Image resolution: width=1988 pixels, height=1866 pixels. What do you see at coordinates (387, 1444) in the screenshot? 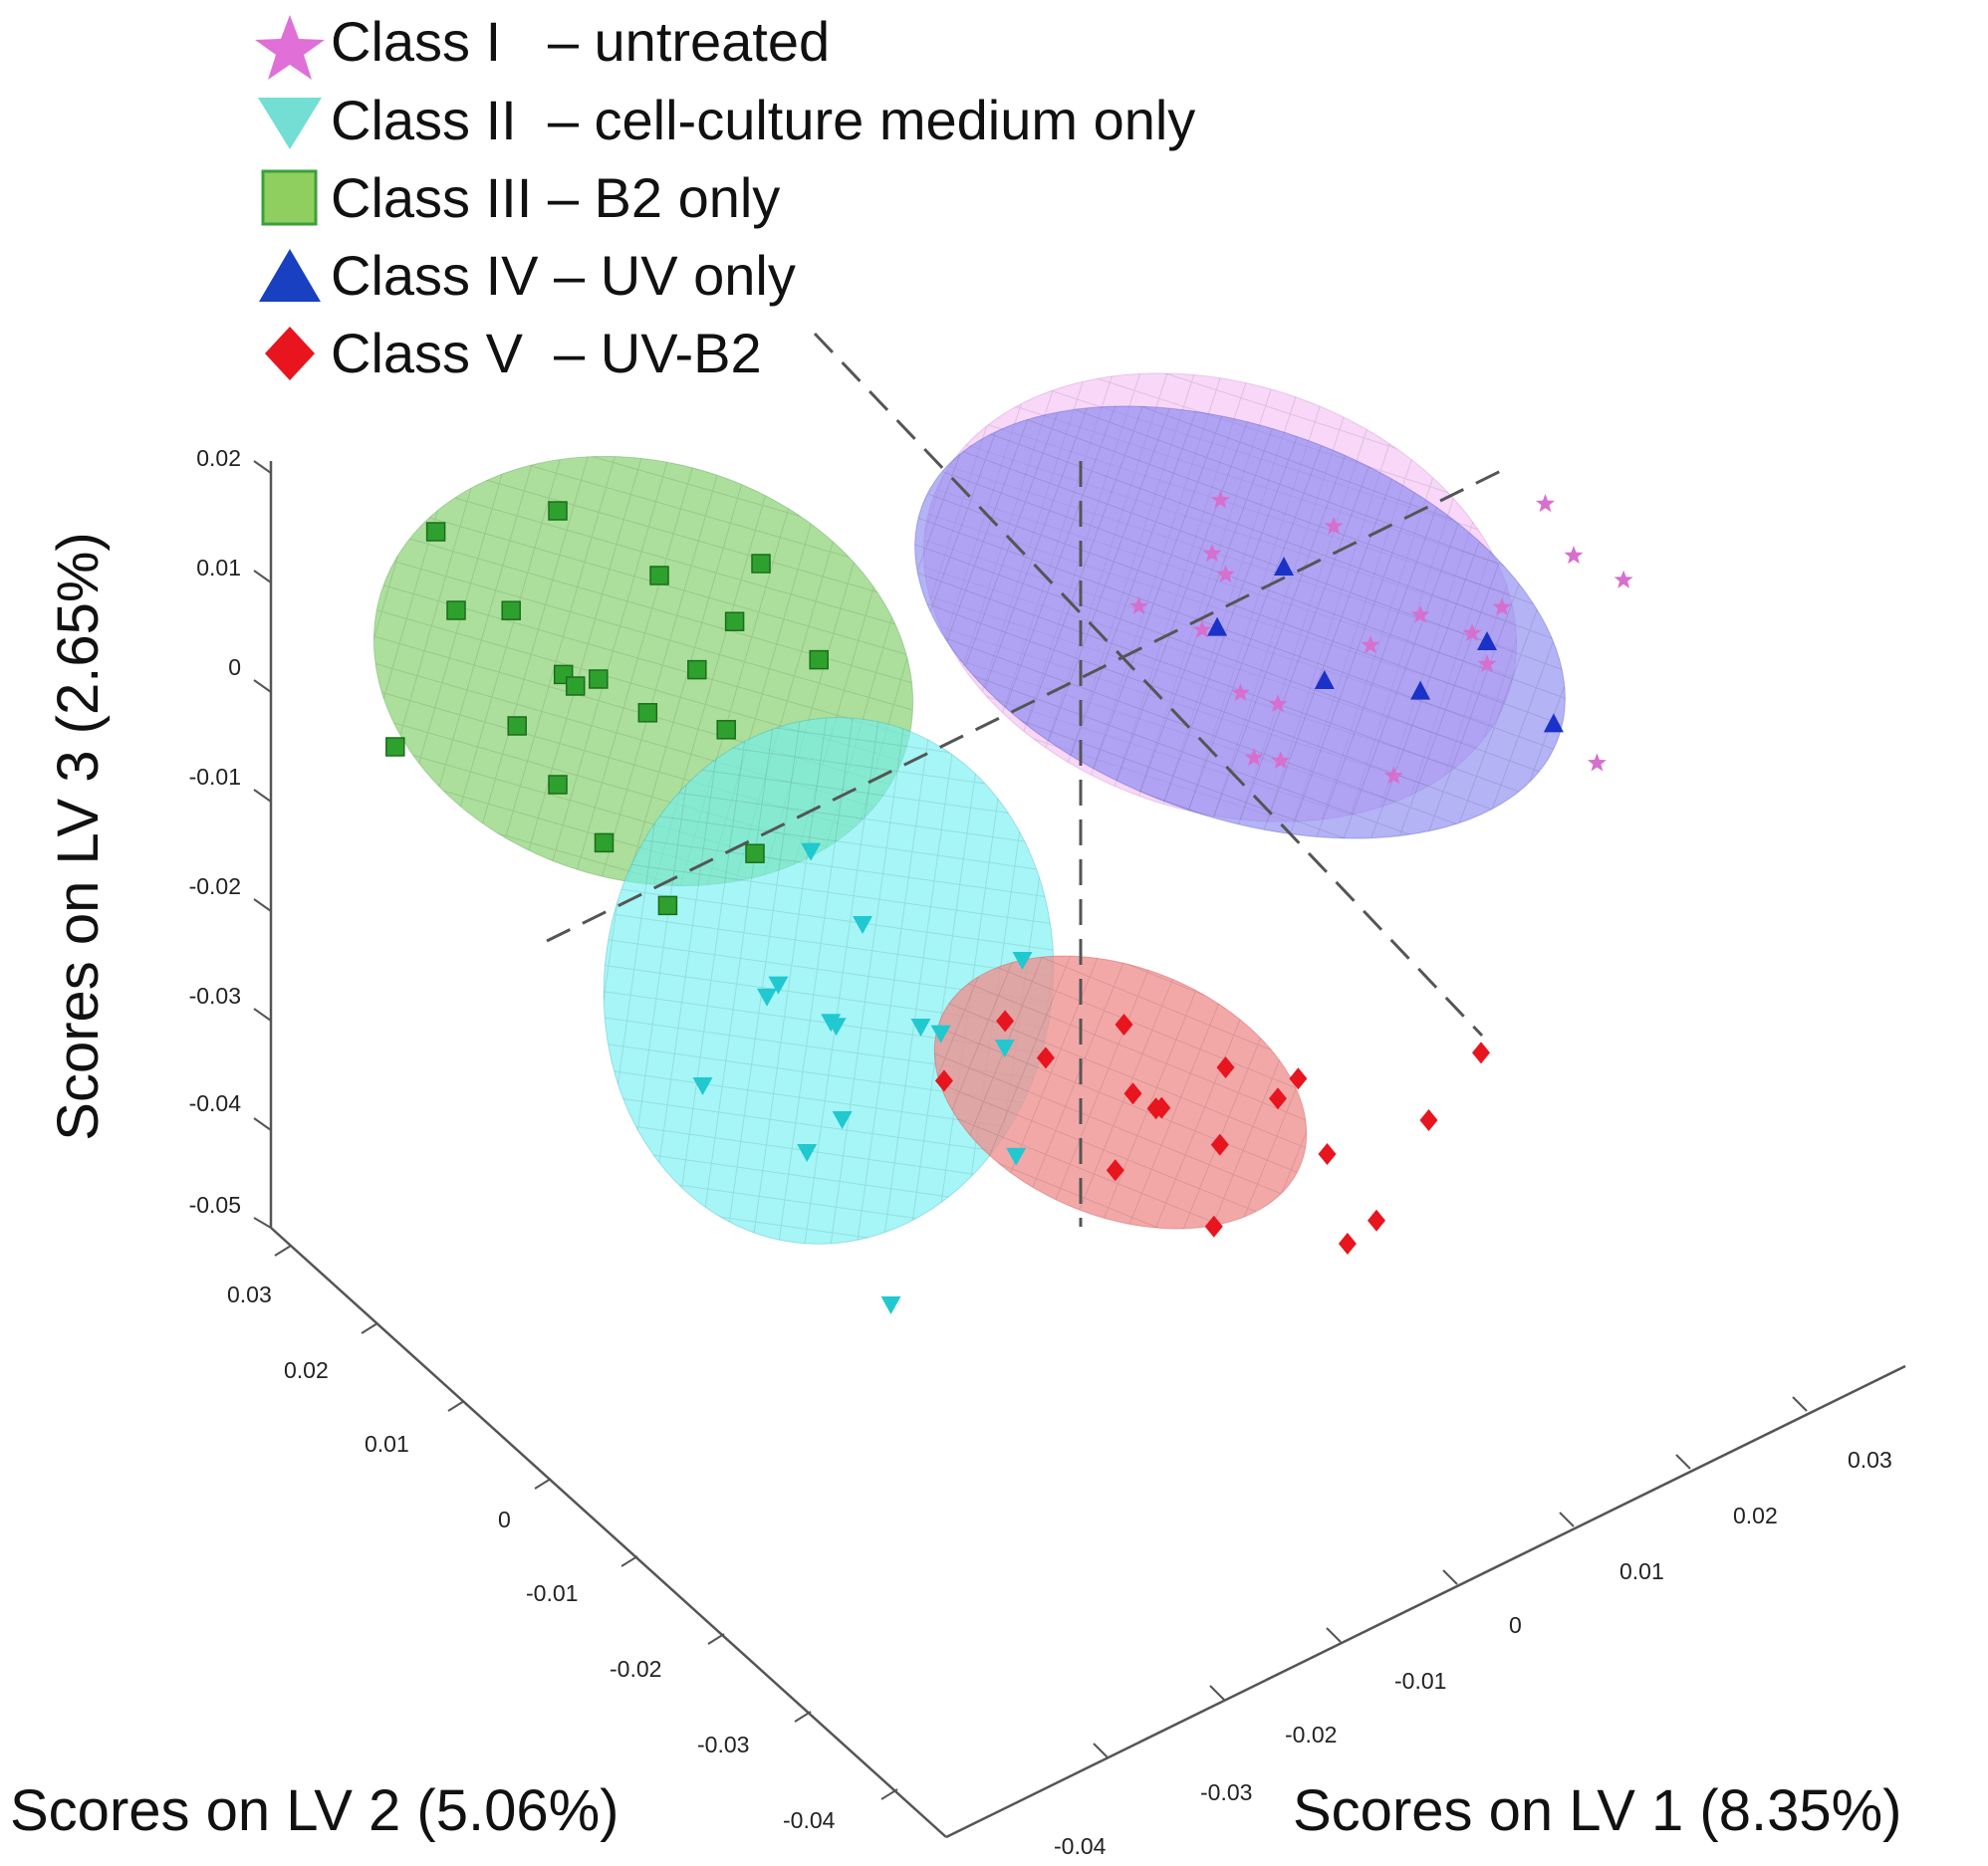
I see `axis-y-tick-label: 0.01` at bounding box center [387, 1444].